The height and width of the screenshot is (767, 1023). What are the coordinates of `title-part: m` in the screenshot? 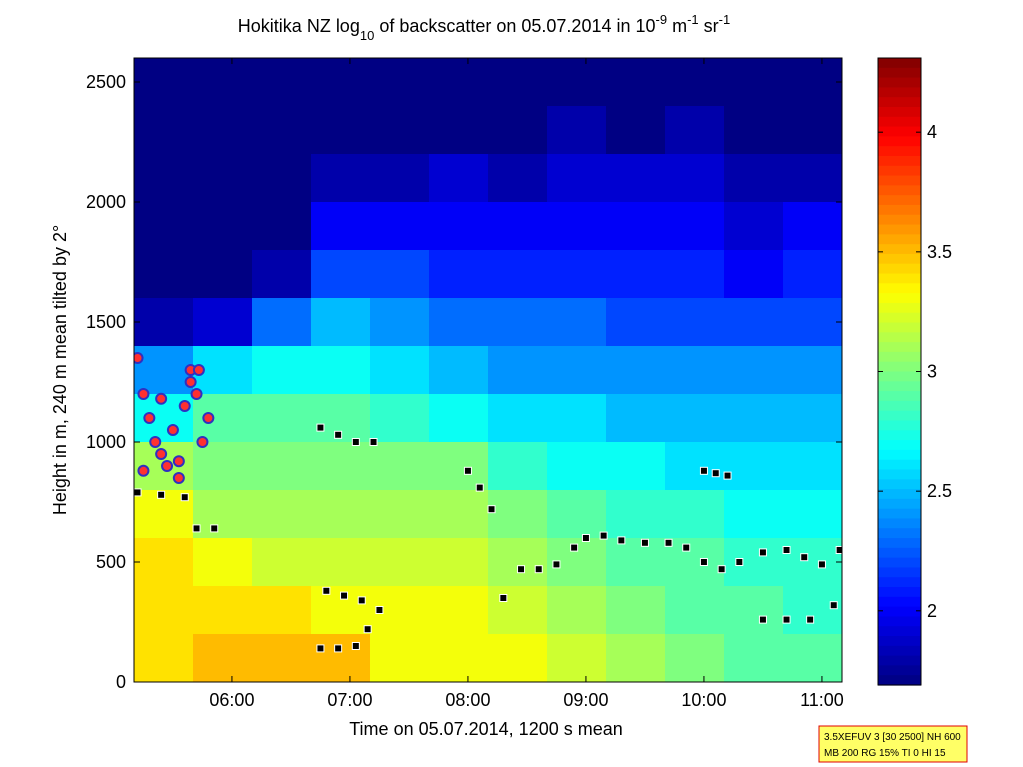 It's located at (677, 26).